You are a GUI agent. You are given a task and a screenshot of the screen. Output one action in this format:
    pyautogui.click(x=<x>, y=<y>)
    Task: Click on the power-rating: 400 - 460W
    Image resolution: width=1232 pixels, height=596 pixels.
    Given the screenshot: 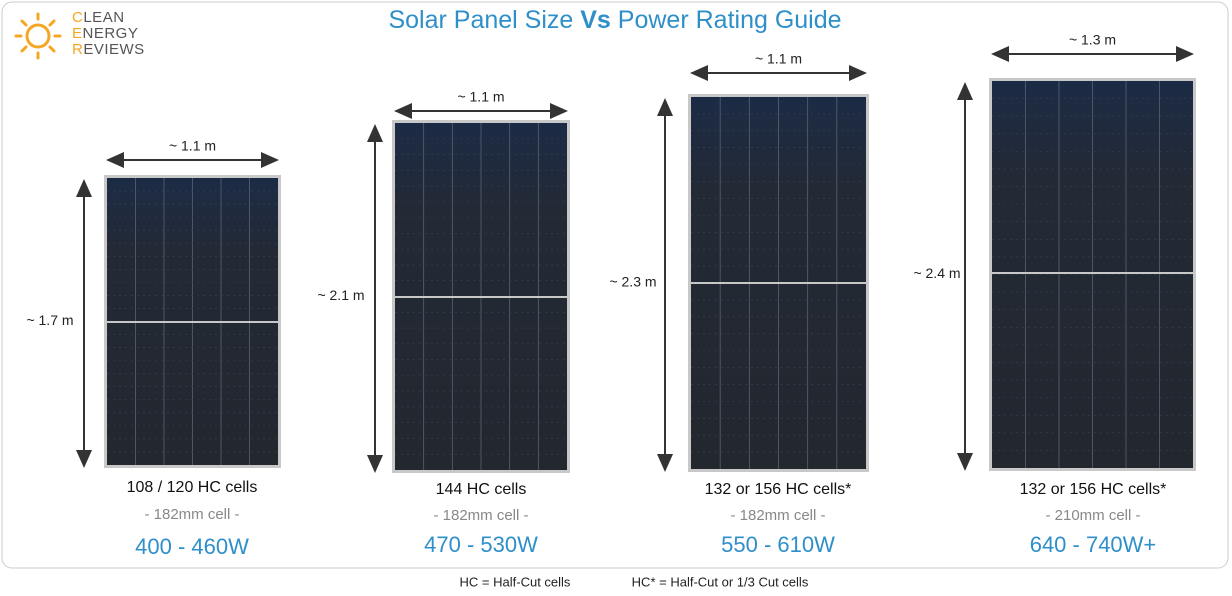 What is the action you would take?
    pyautogui.click(x=192, y=546)
    